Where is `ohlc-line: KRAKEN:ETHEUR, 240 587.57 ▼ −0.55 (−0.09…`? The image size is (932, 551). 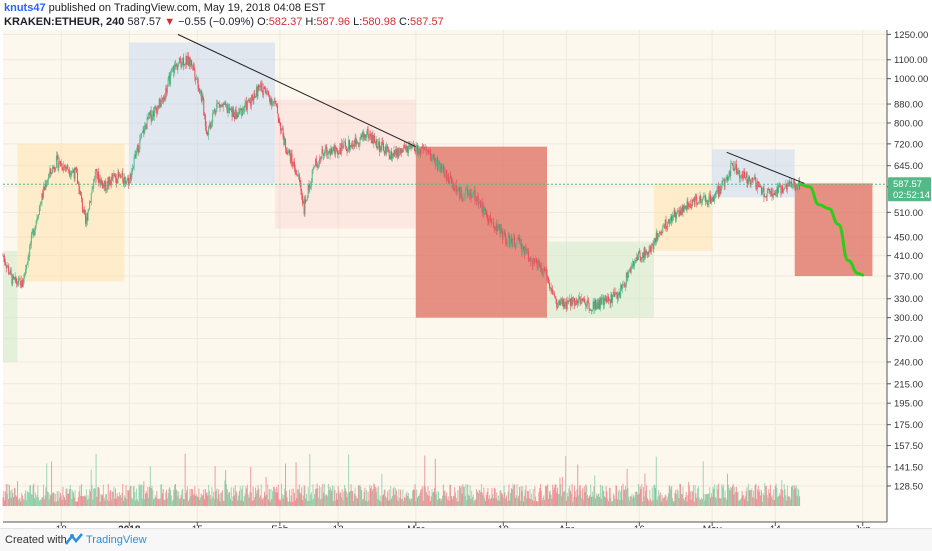
ohlc-line: KRAKEN:ETHEUR, 240 587.57 ▼ −0.55 (−0.09… is located at coordinates (224, 22).